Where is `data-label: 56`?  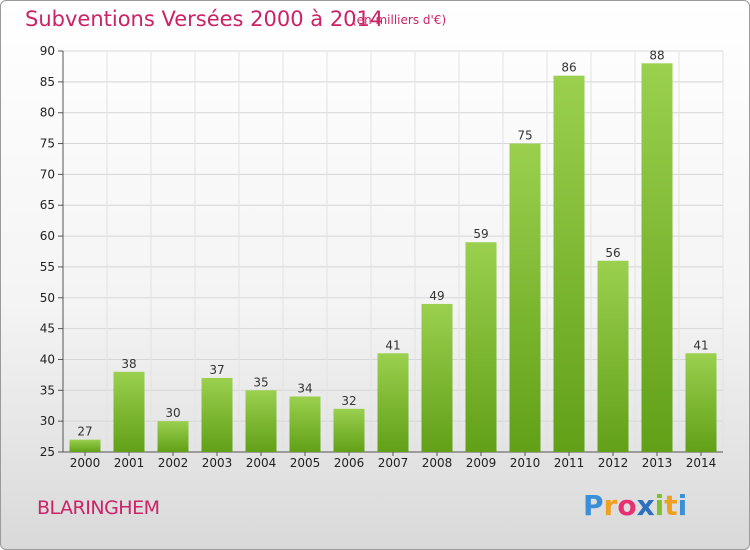 data-label: 56 is located at coordinates (612, 253).